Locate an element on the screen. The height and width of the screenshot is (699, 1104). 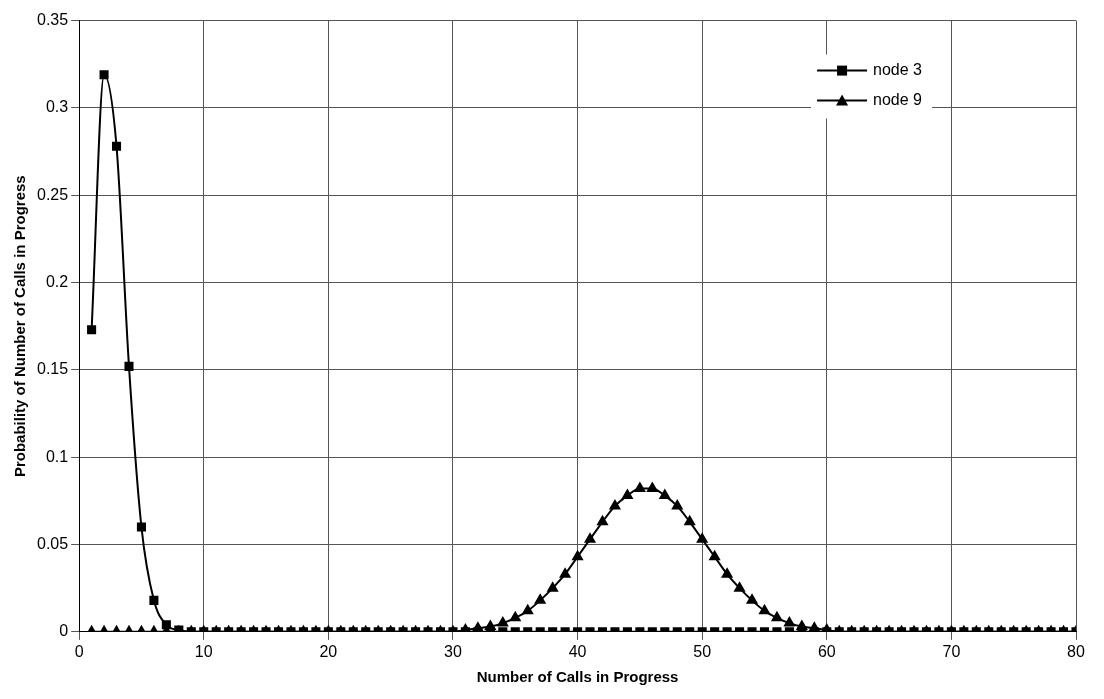
y-tick-label: 0.35 is located at coordinates (53, 20).